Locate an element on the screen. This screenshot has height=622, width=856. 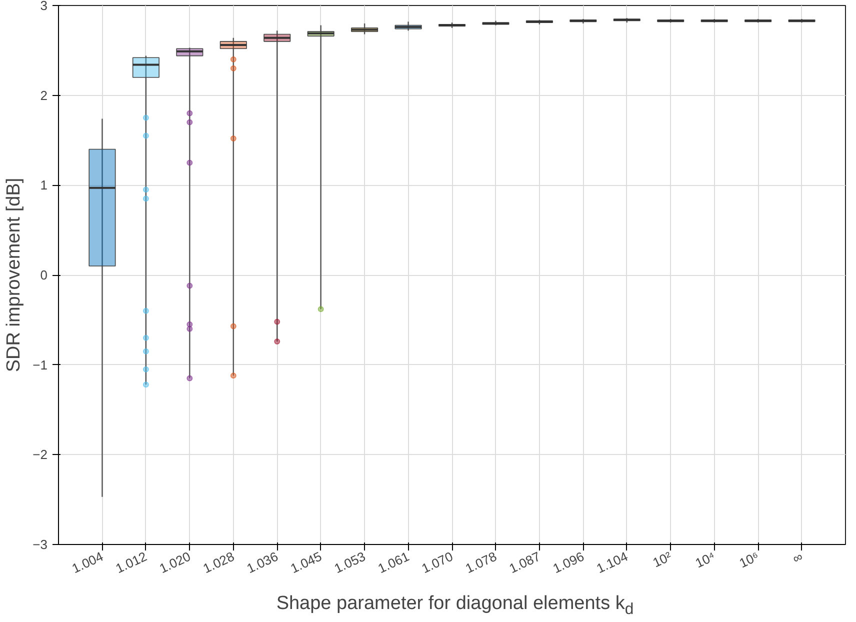
y-tick-label: 0 is located at coordinates (44, 275).